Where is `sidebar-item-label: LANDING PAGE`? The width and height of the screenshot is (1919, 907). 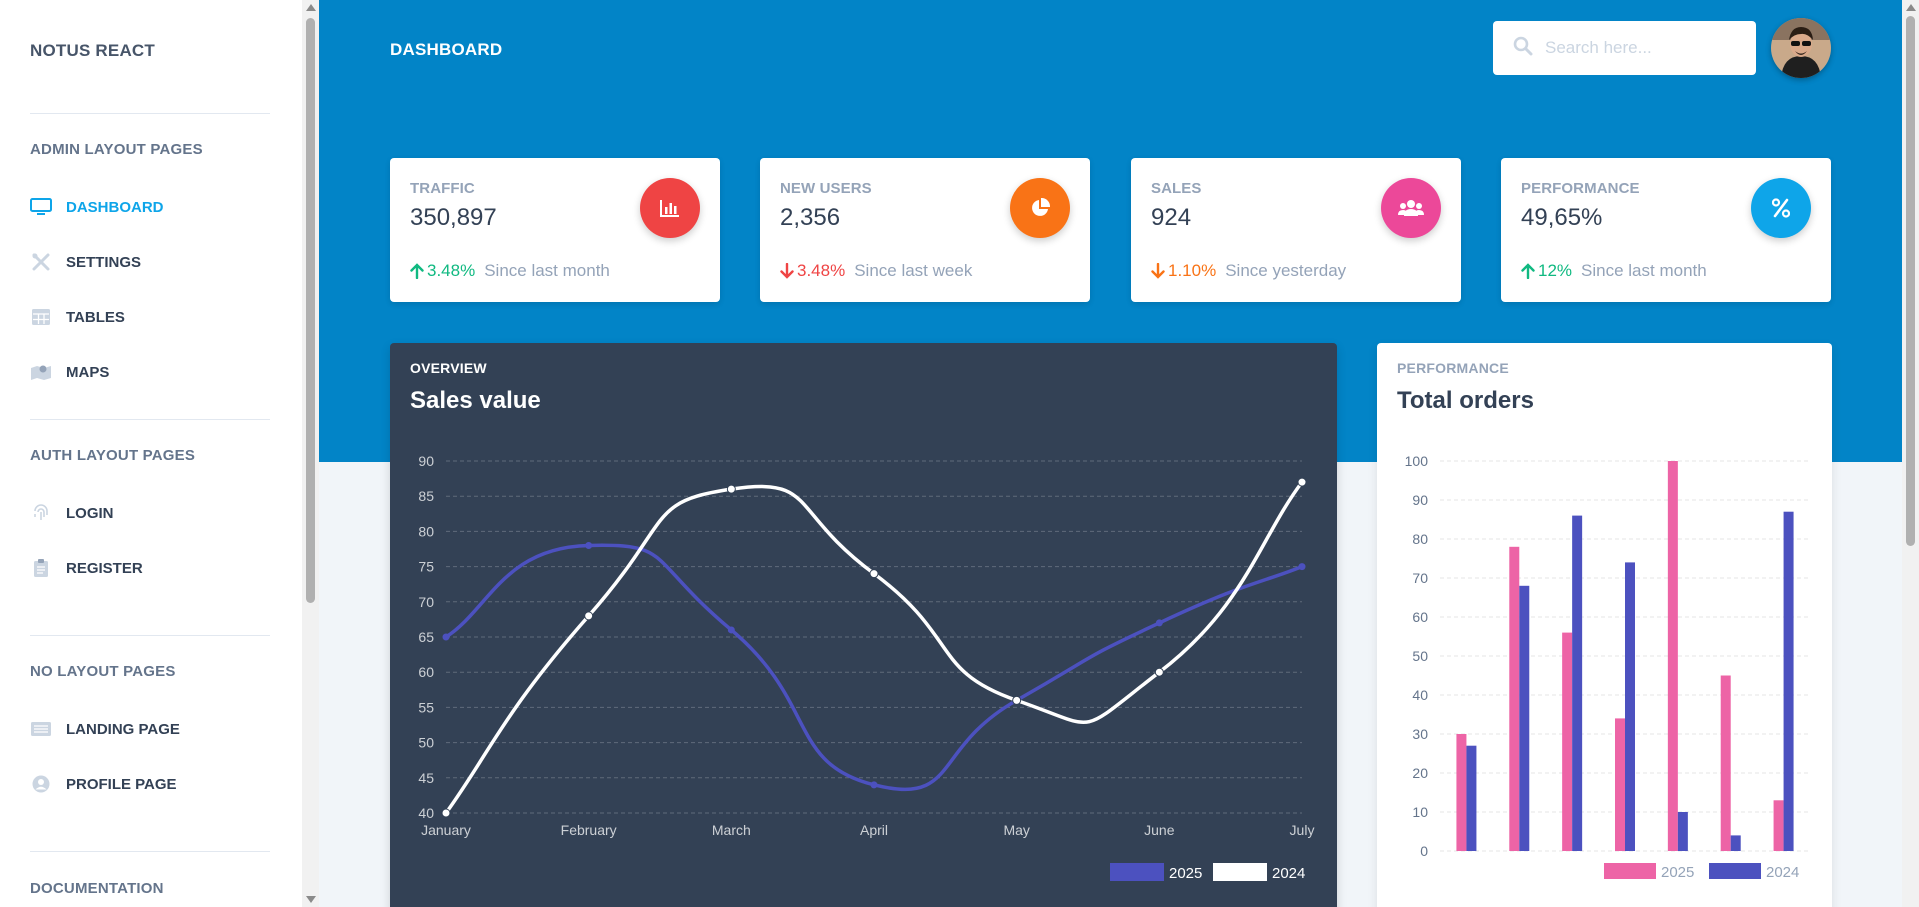 sidebar-item-label: LANDING PAGE is located at coordinates (123, 729).